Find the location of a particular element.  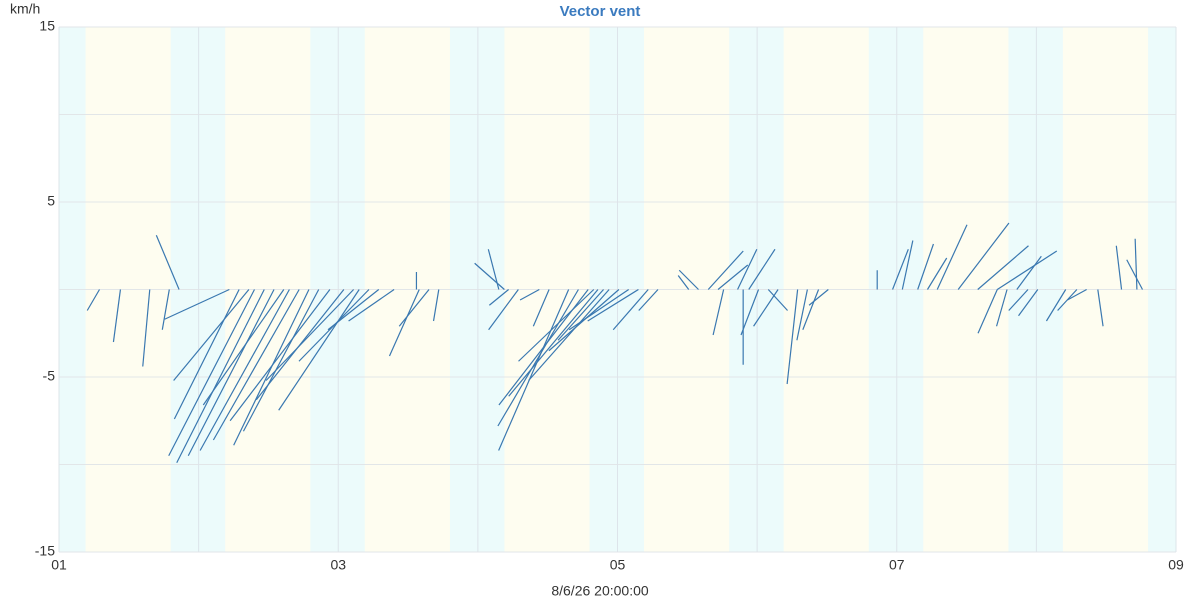

x-axis-label: 8/6/26 20:00:00 is located at coordinates (600, 591).